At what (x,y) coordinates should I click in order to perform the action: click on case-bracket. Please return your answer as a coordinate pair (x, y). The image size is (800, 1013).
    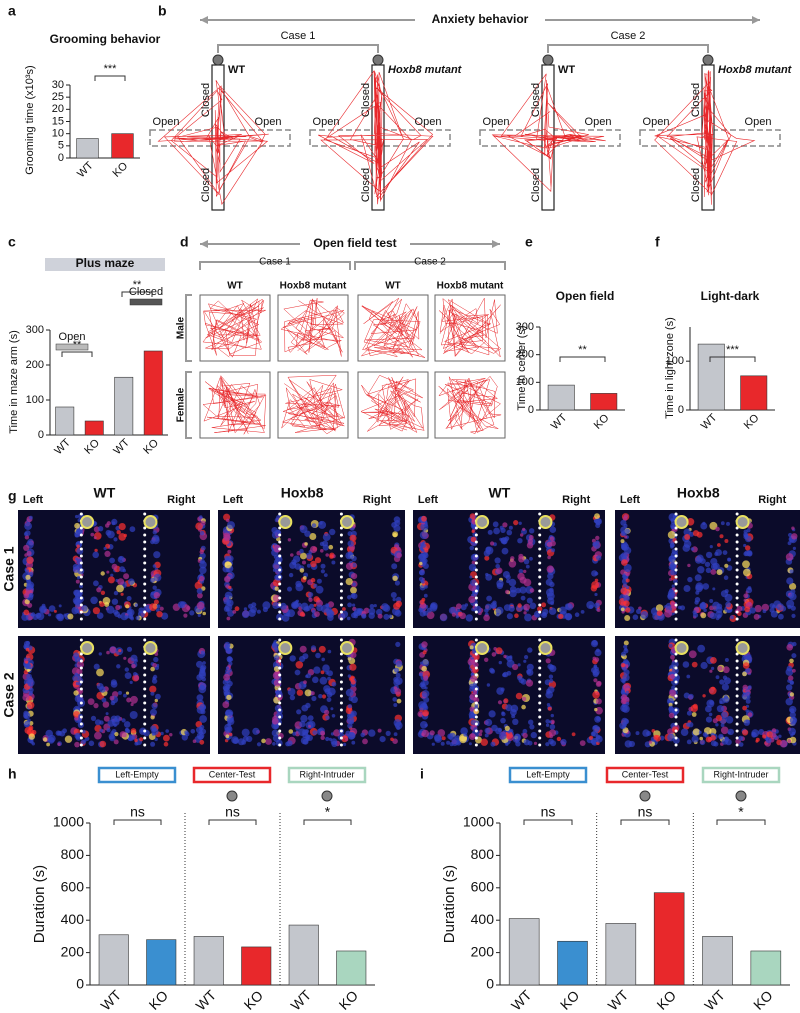
    Looking at the image, I should click on (628, 48).